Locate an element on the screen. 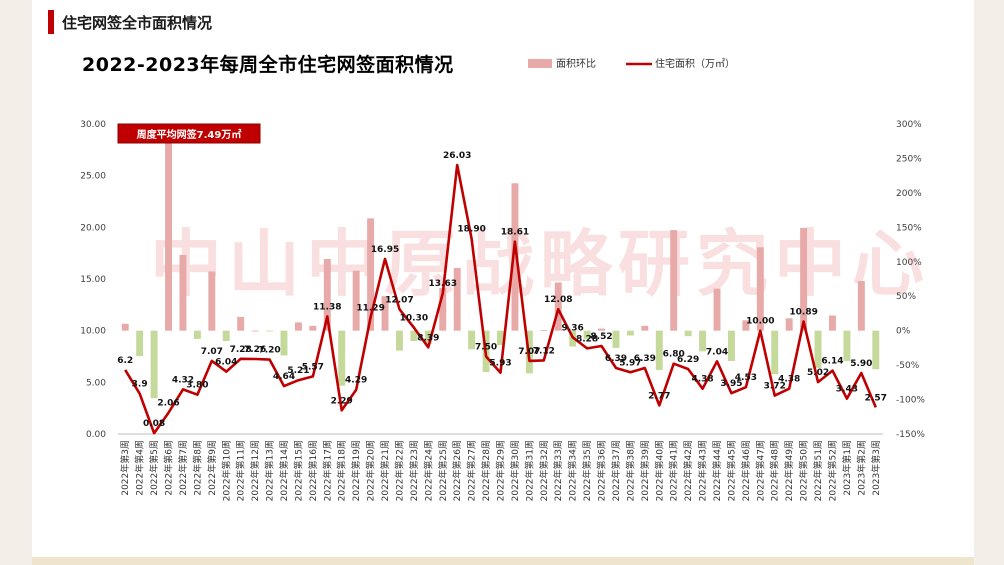 The height and width of the screenshot is (565, 1004). data-label: 8.39 is located at coordinates (428, 338).